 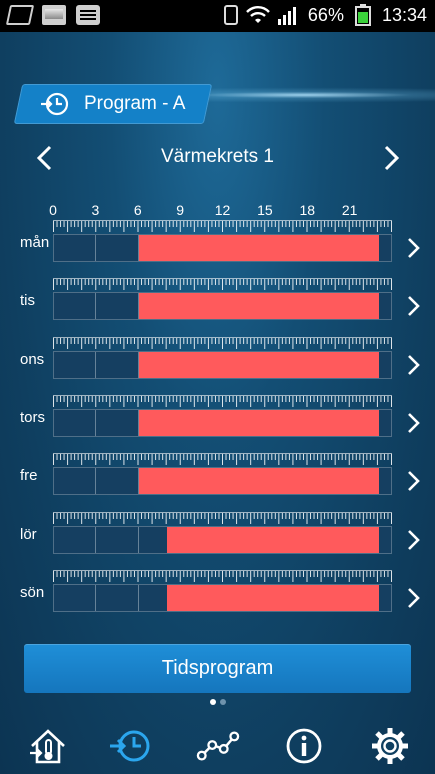 What do you see at coordinates (363, 15) in the screenshot?
I see `battery-icon` at bounding box center [363, 15].